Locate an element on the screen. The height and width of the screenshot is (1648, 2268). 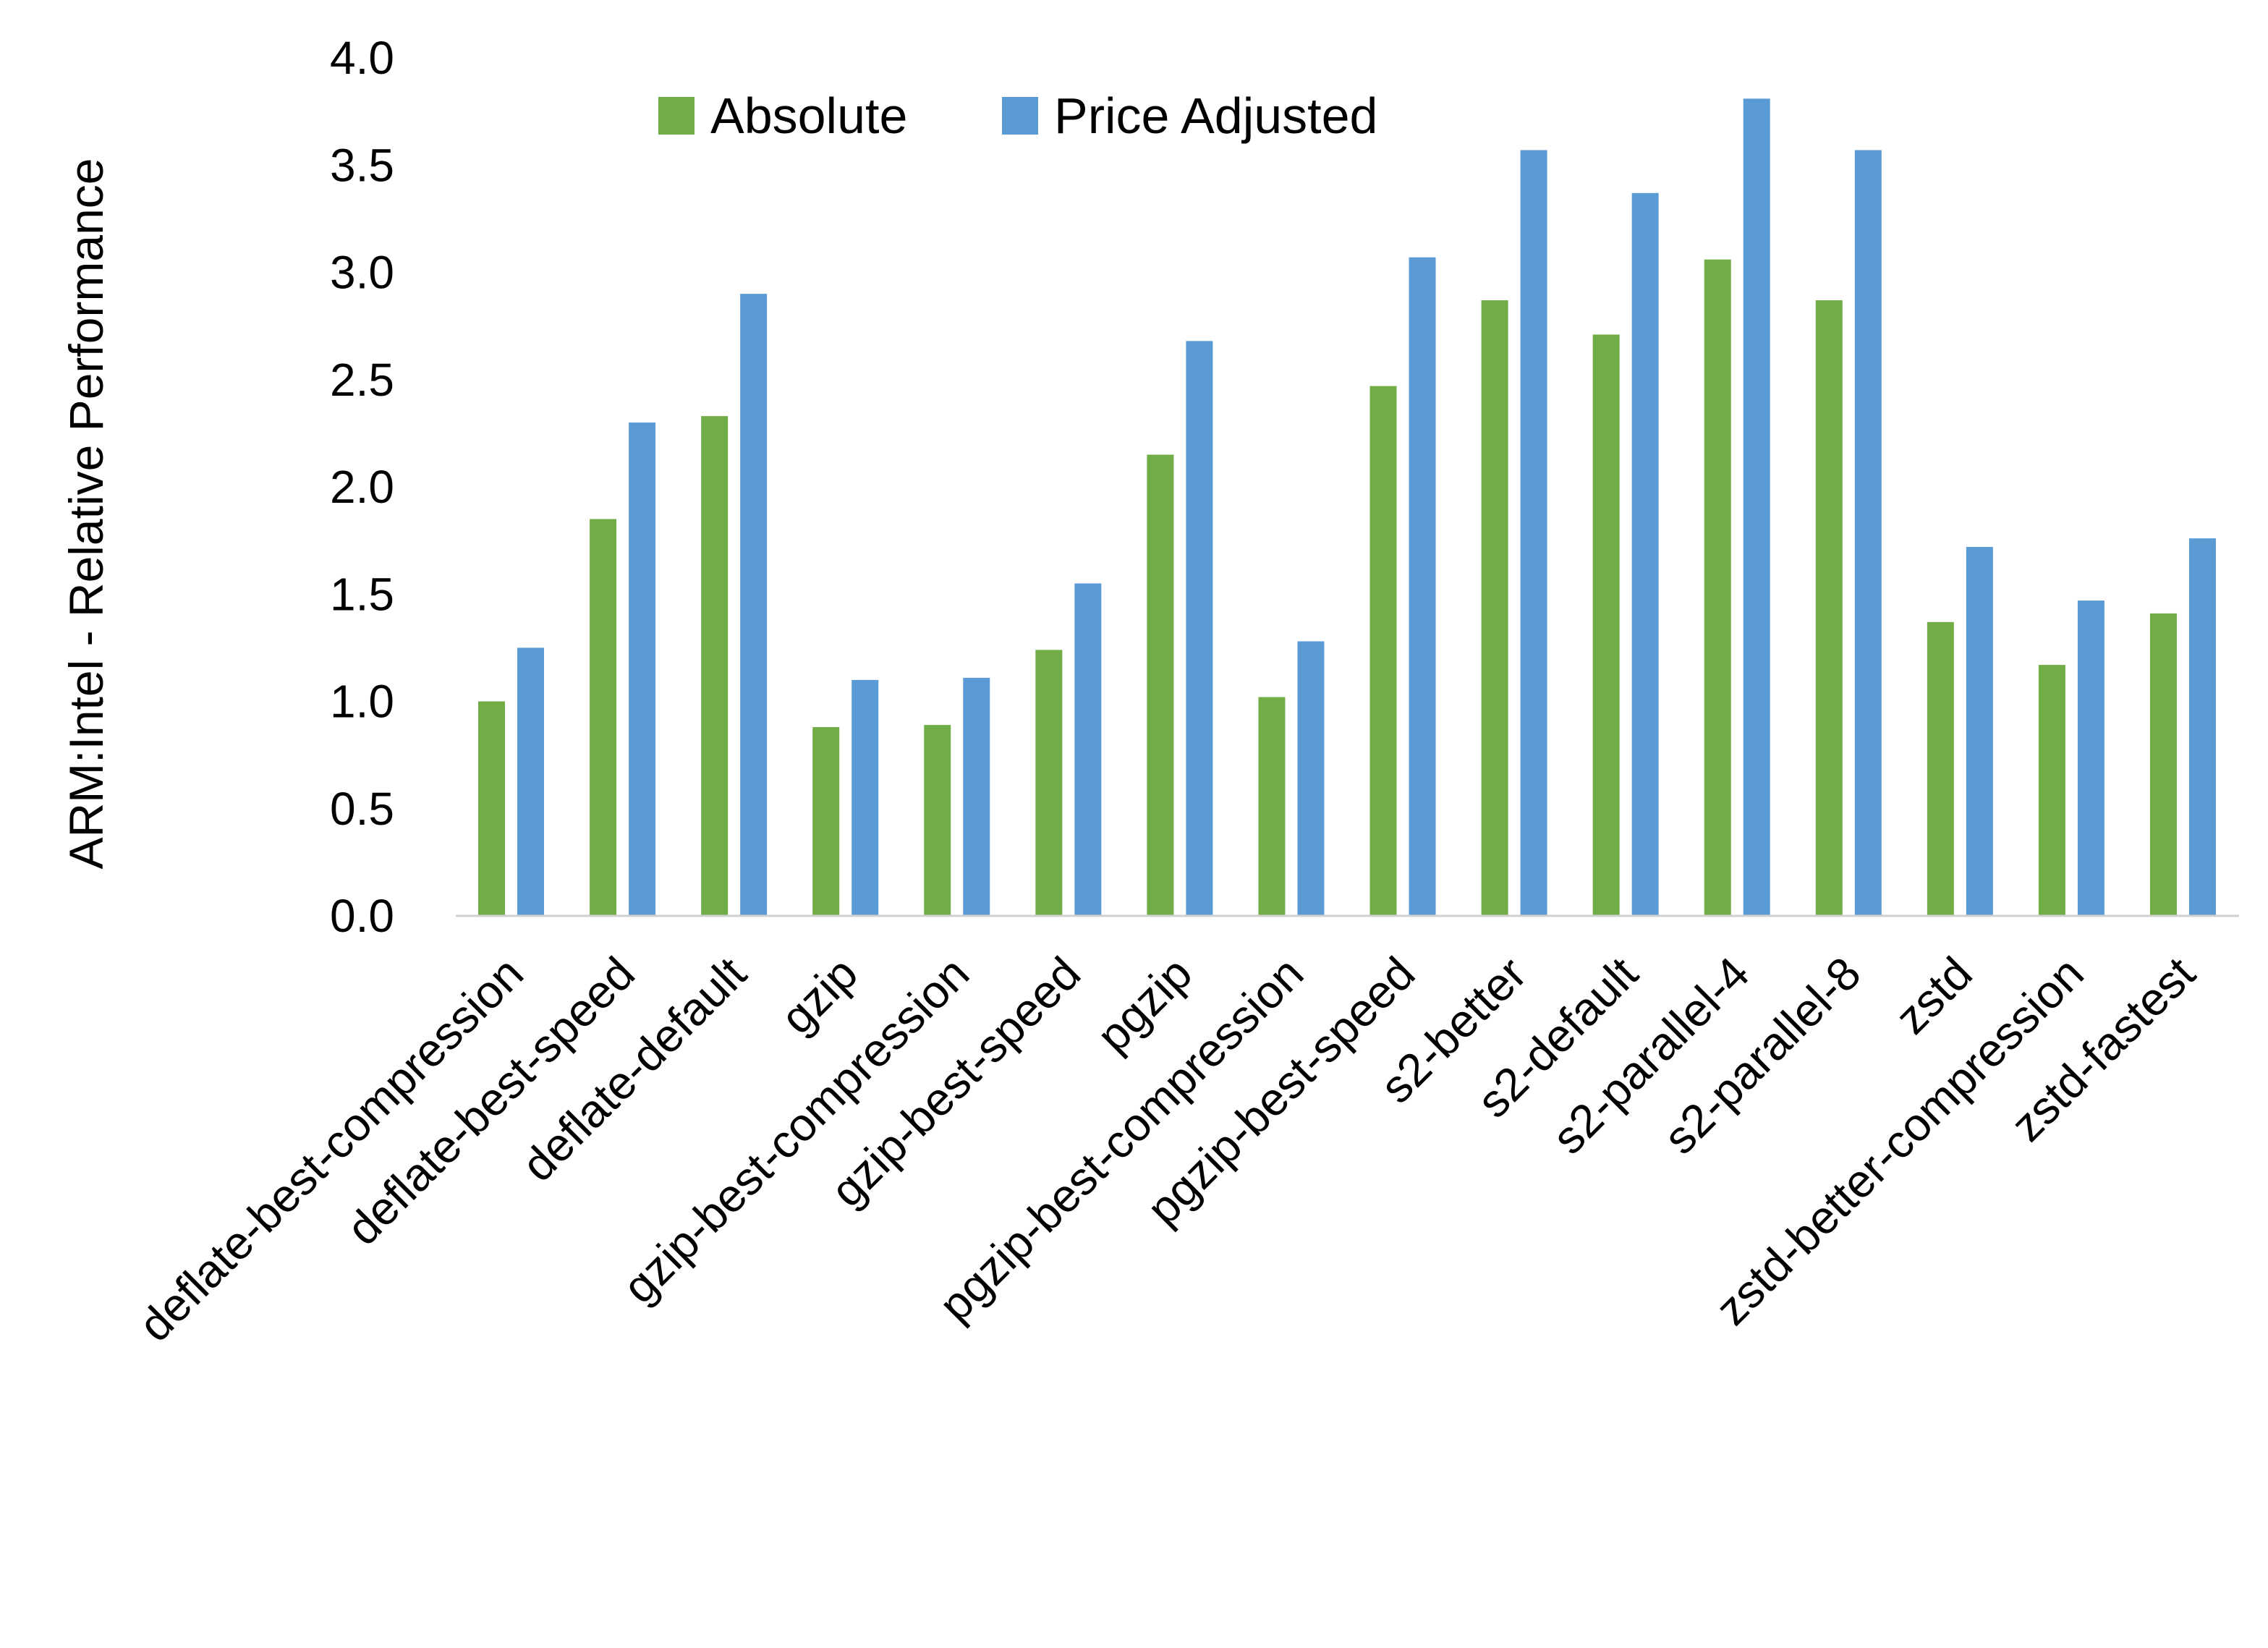
bar-price-adjusted-gzip-best-speed is located at coordinates (1088, 749).